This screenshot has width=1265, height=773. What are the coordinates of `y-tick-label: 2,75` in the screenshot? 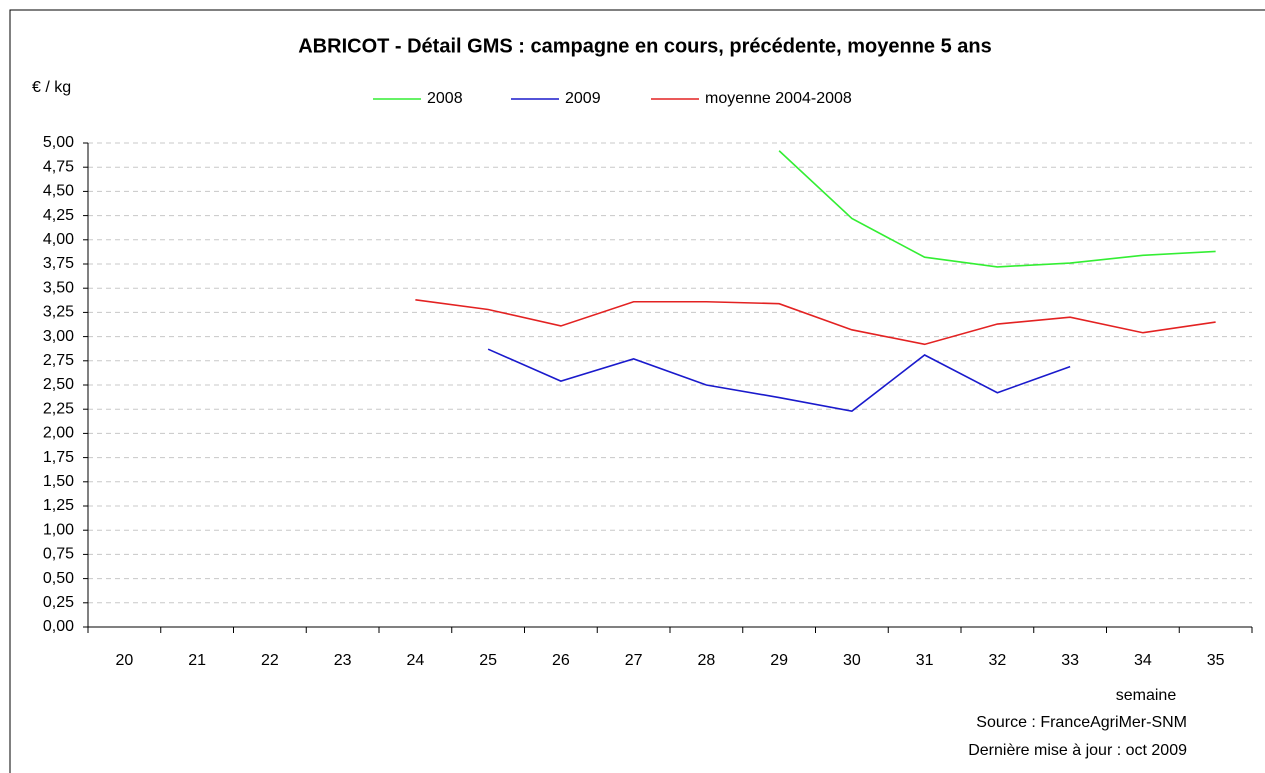 It's located at (58, 360).